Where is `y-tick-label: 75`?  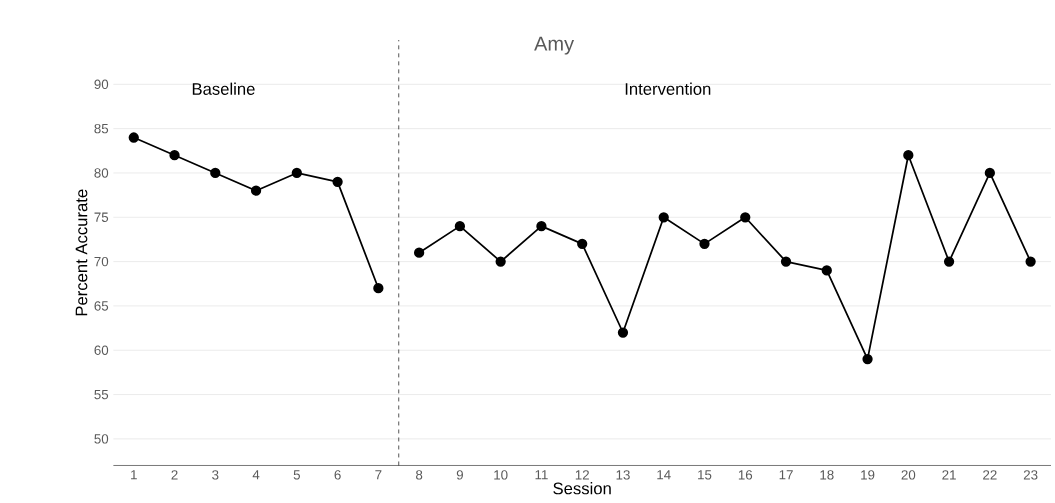
y-tick-label: 75 is located at coordinates (101, 217).